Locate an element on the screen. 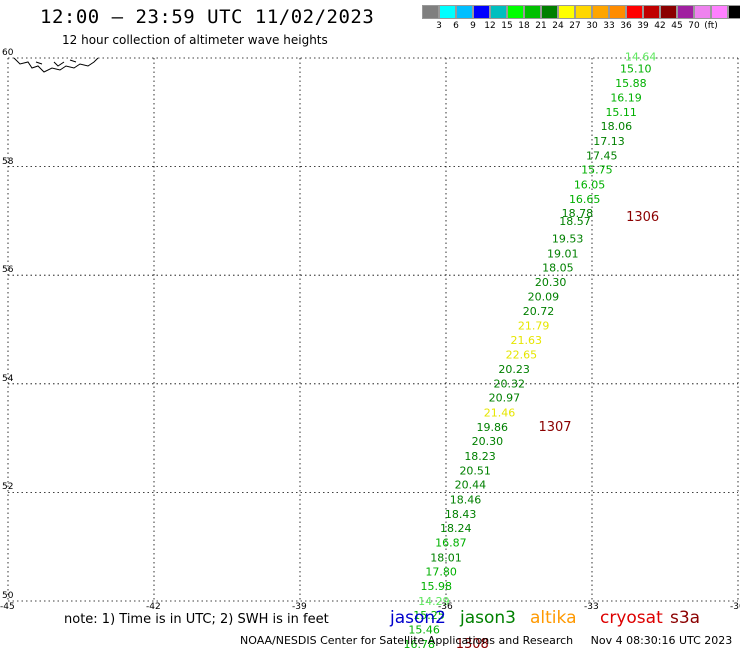 This screenshot has width=740, height=650. swh-value-label: 19.01 is located at coordinates (563, 253).